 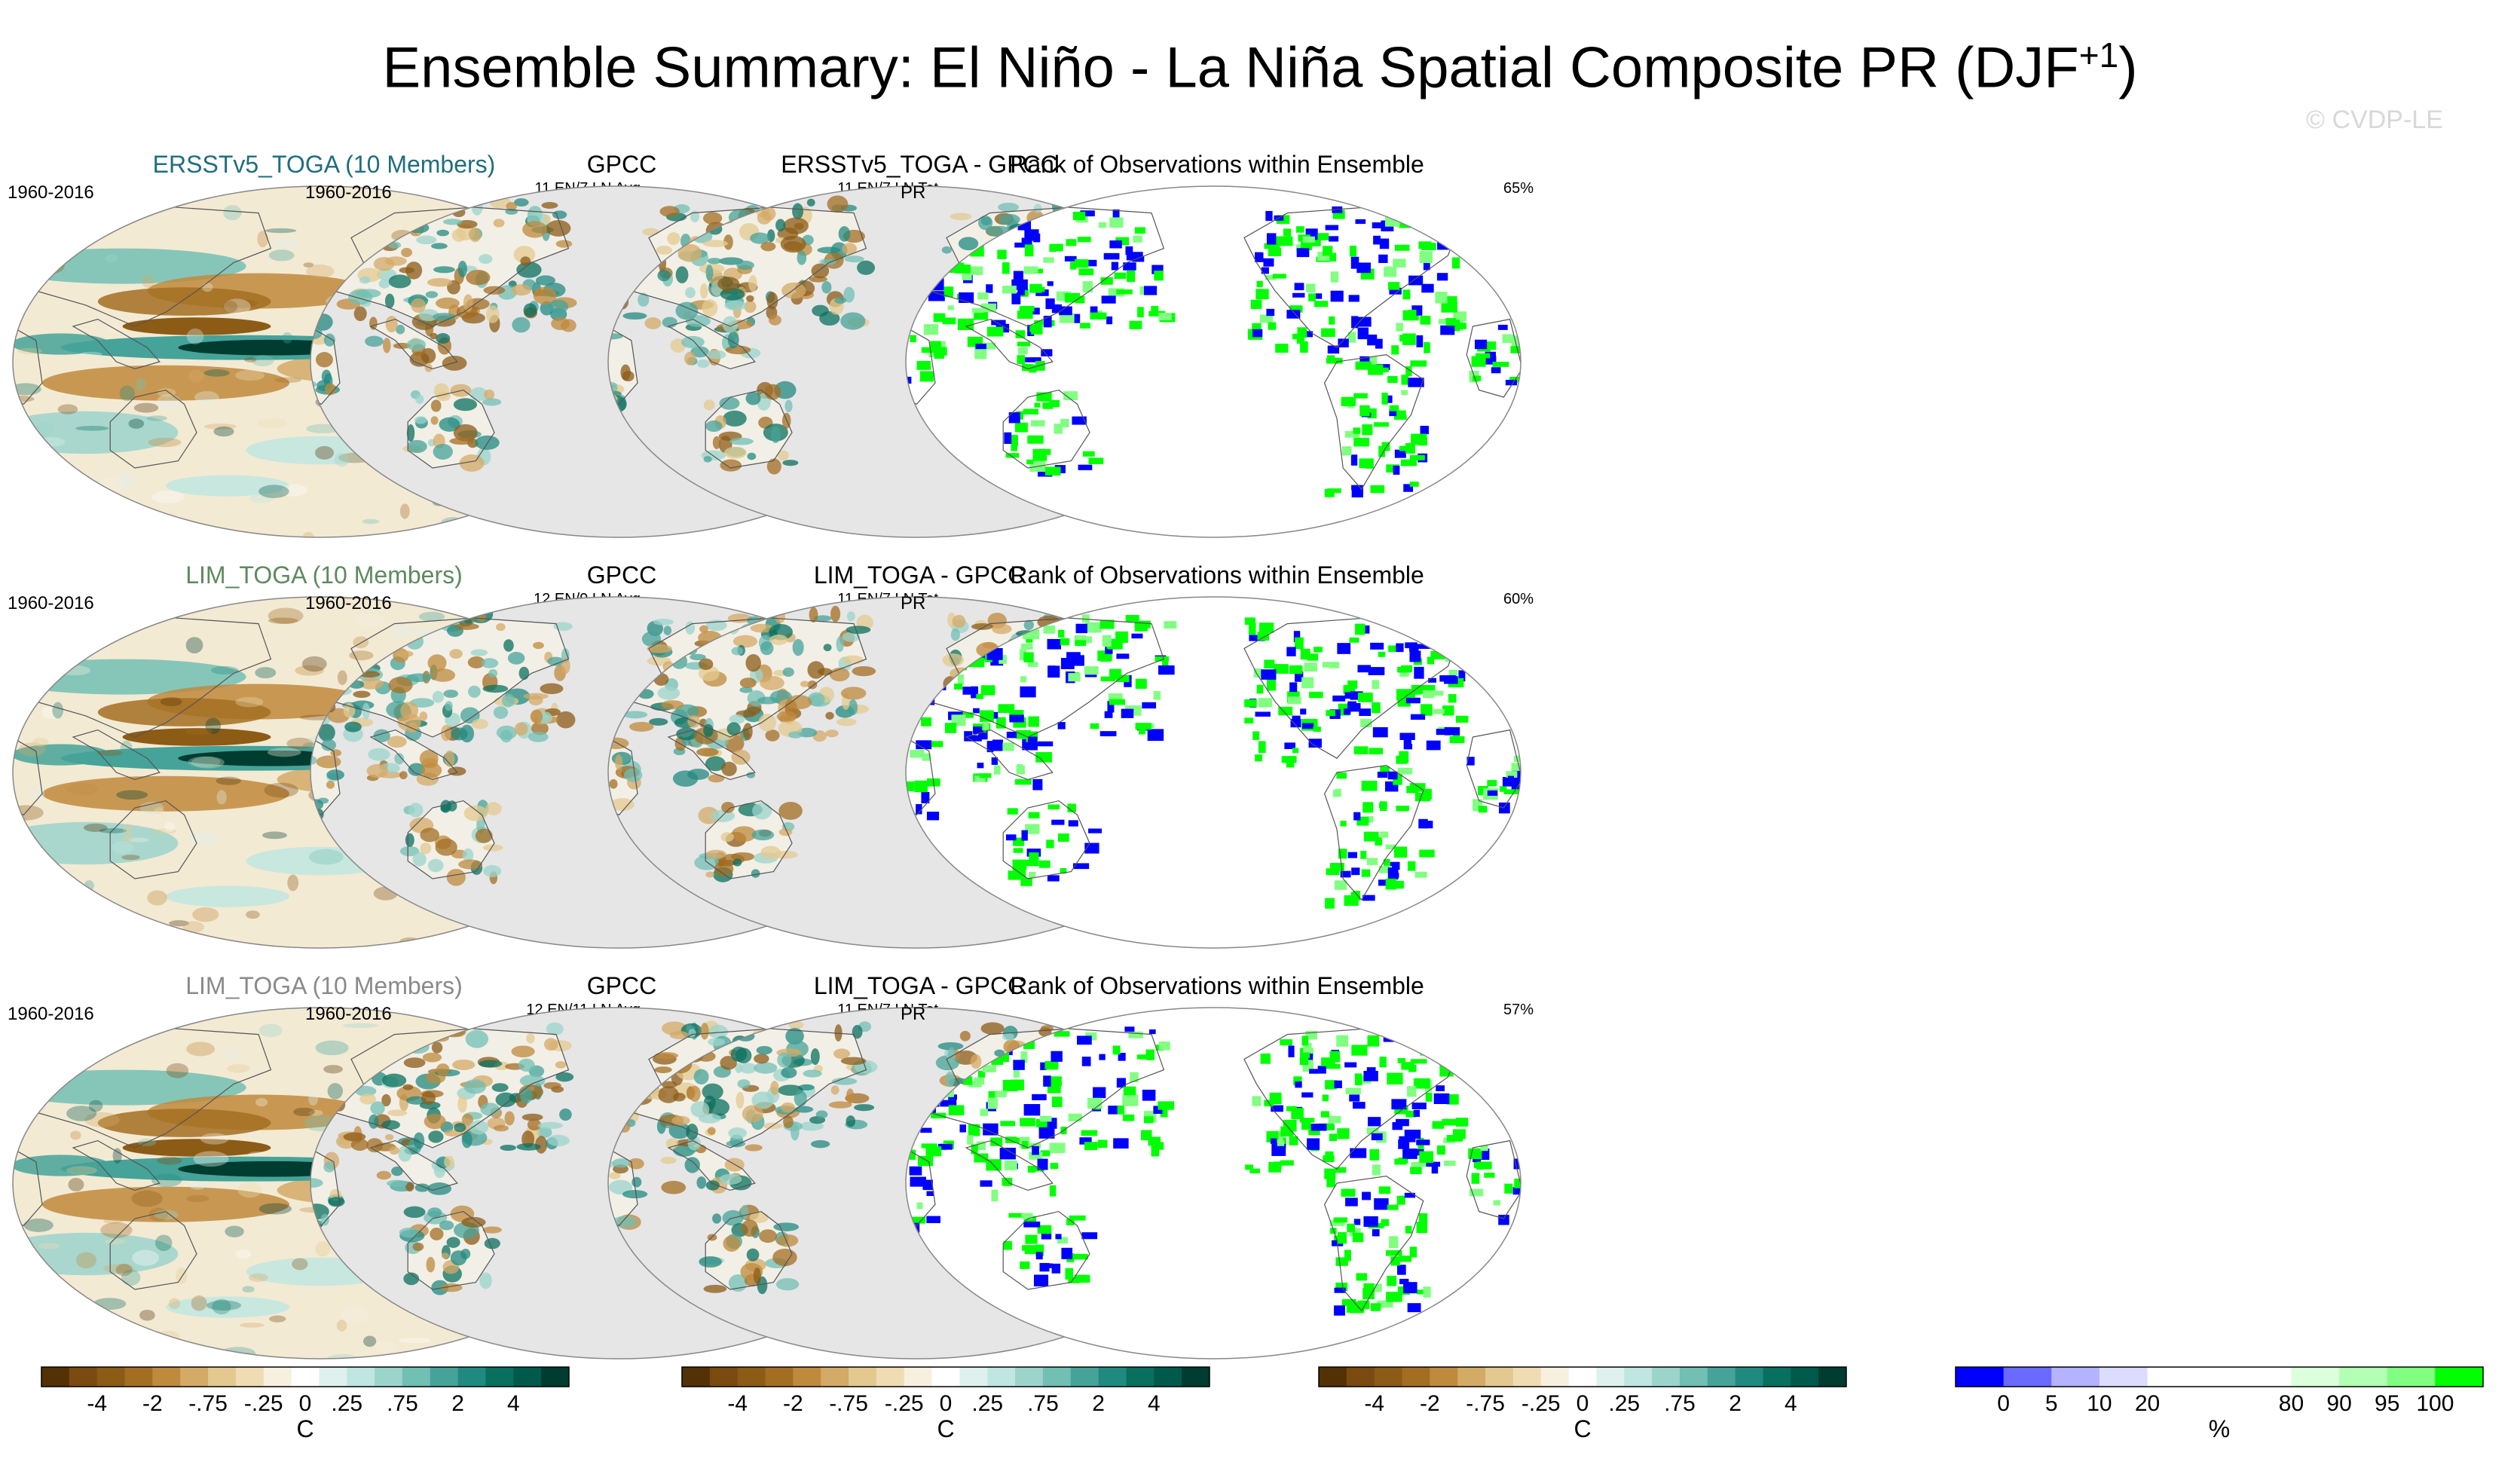 I want to click on colorbar-1: -4 -2 -.75 -.25 0 .25 .75 2 4 C, so click(x=305, y=1409).